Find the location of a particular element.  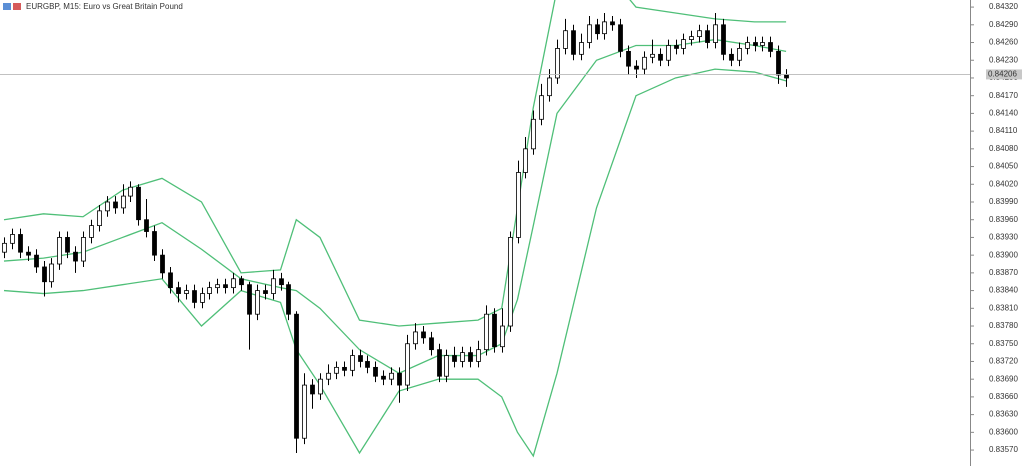

y-tick-label: 0.83870 is located at coordinates (1003, 272).